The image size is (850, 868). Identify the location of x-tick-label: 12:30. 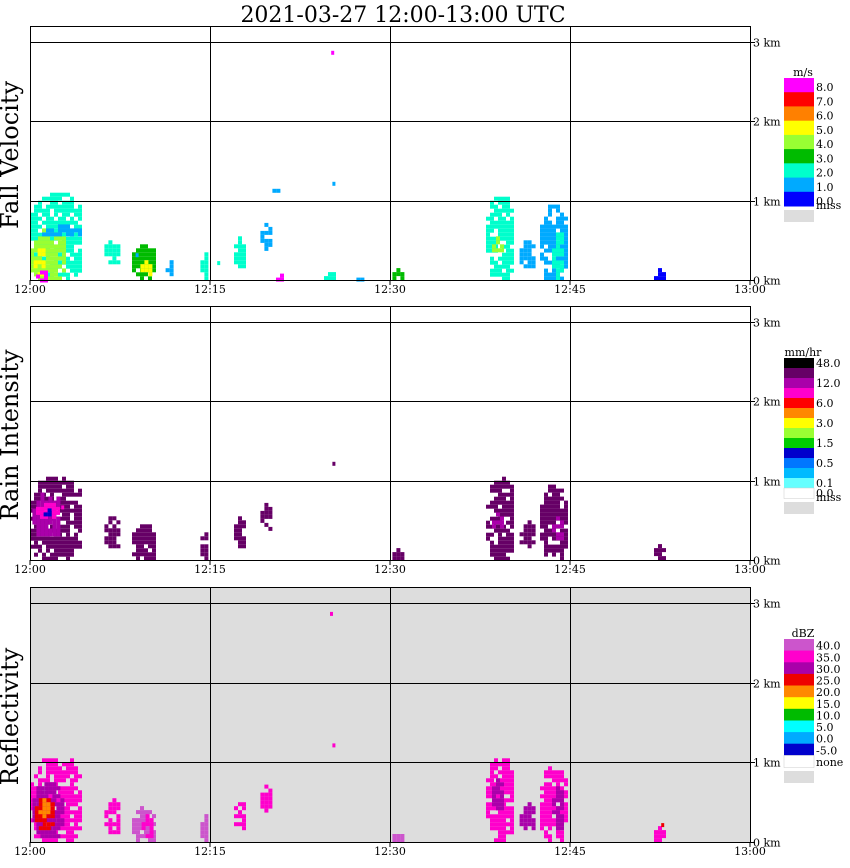
(390, 289).